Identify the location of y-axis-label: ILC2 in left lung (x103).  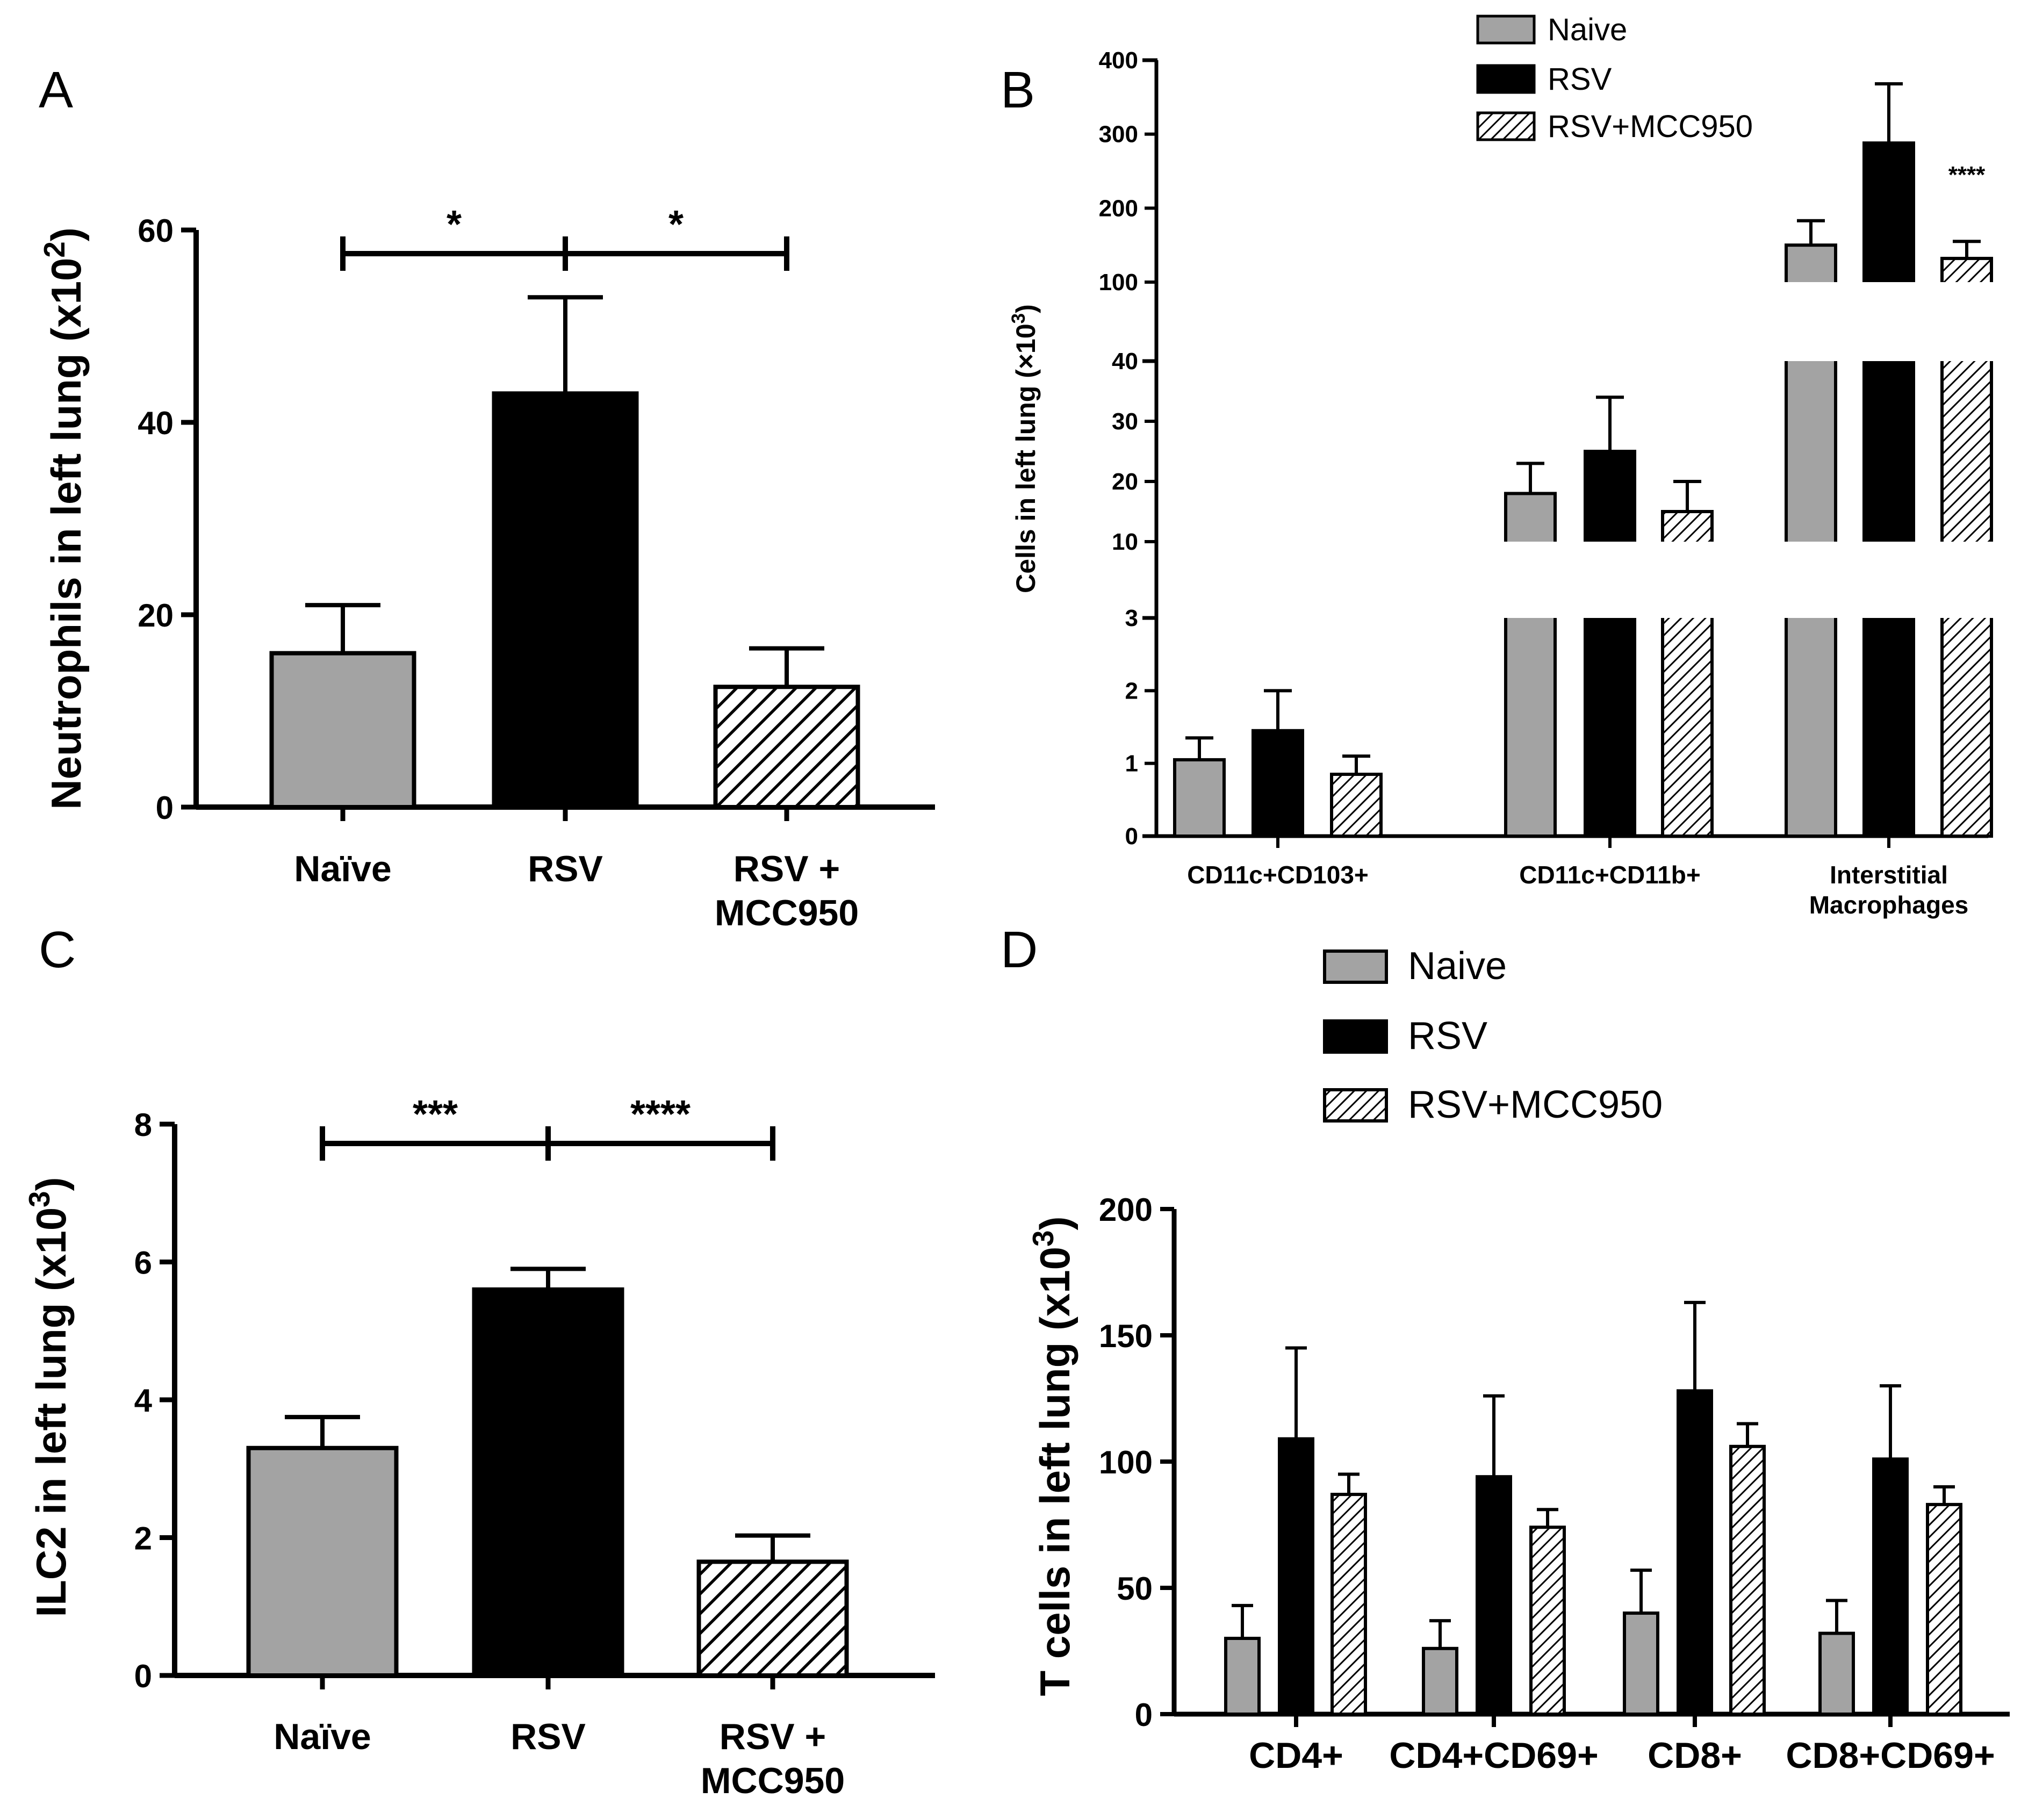
(49, 1397).